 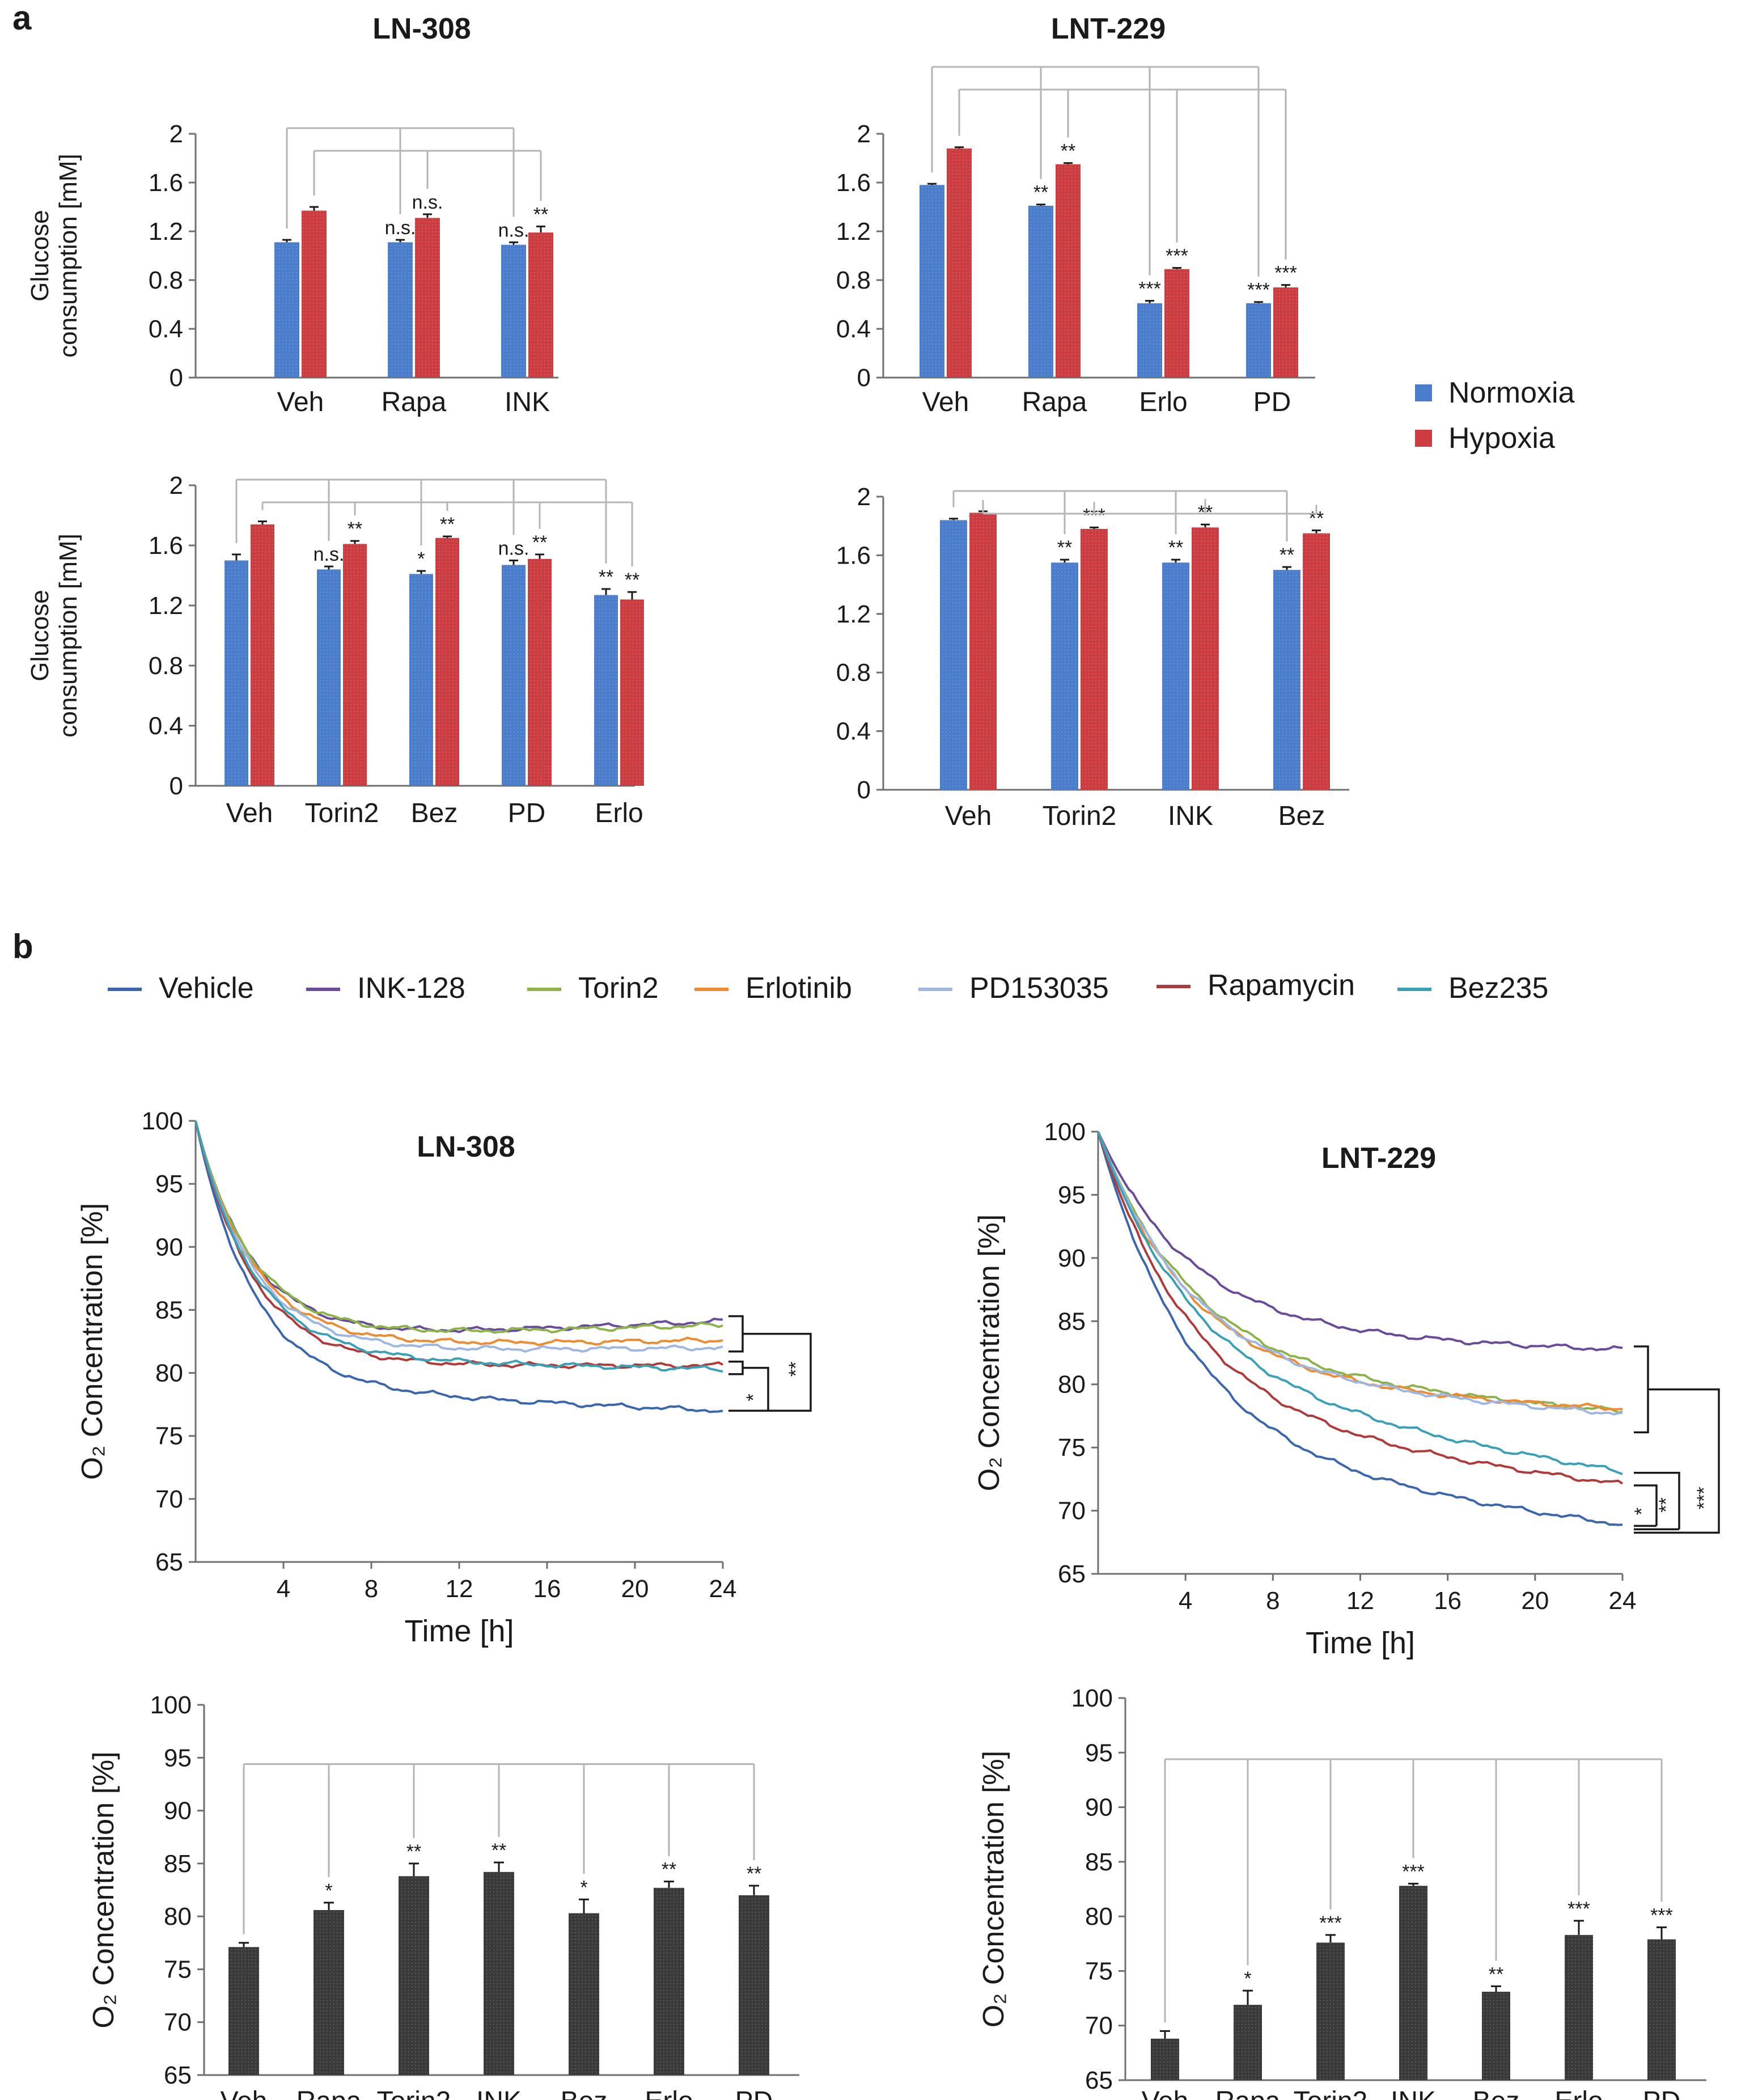 I want to click on legend-label-rapamycin: Rapamycin, so click(x=1281, y=985).